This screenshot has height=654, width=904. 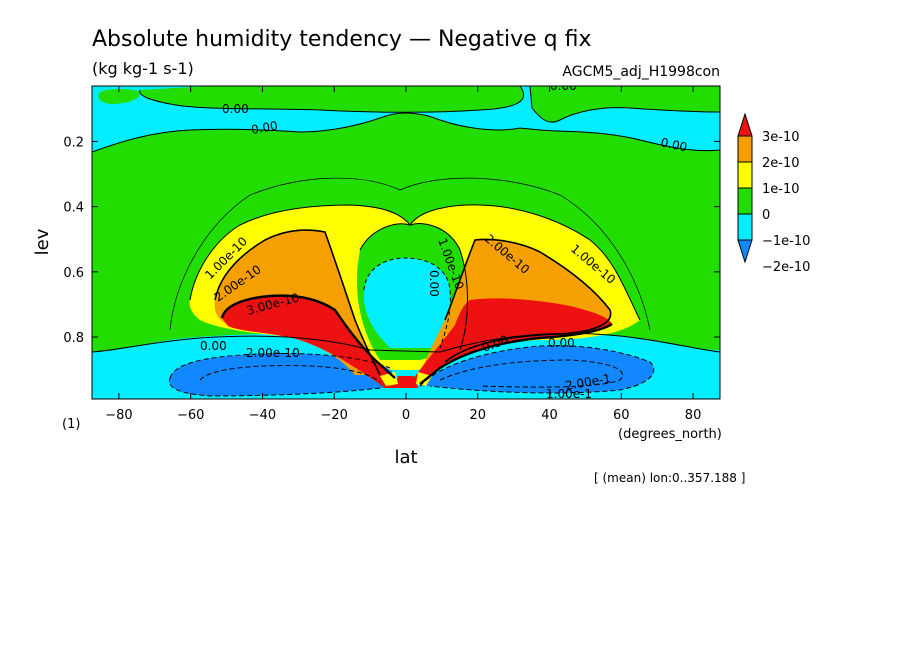 What do you see at coordinates (406, 382) in the screenshot?
I see `fill-center-red-core` at bounding box center [406, 382].